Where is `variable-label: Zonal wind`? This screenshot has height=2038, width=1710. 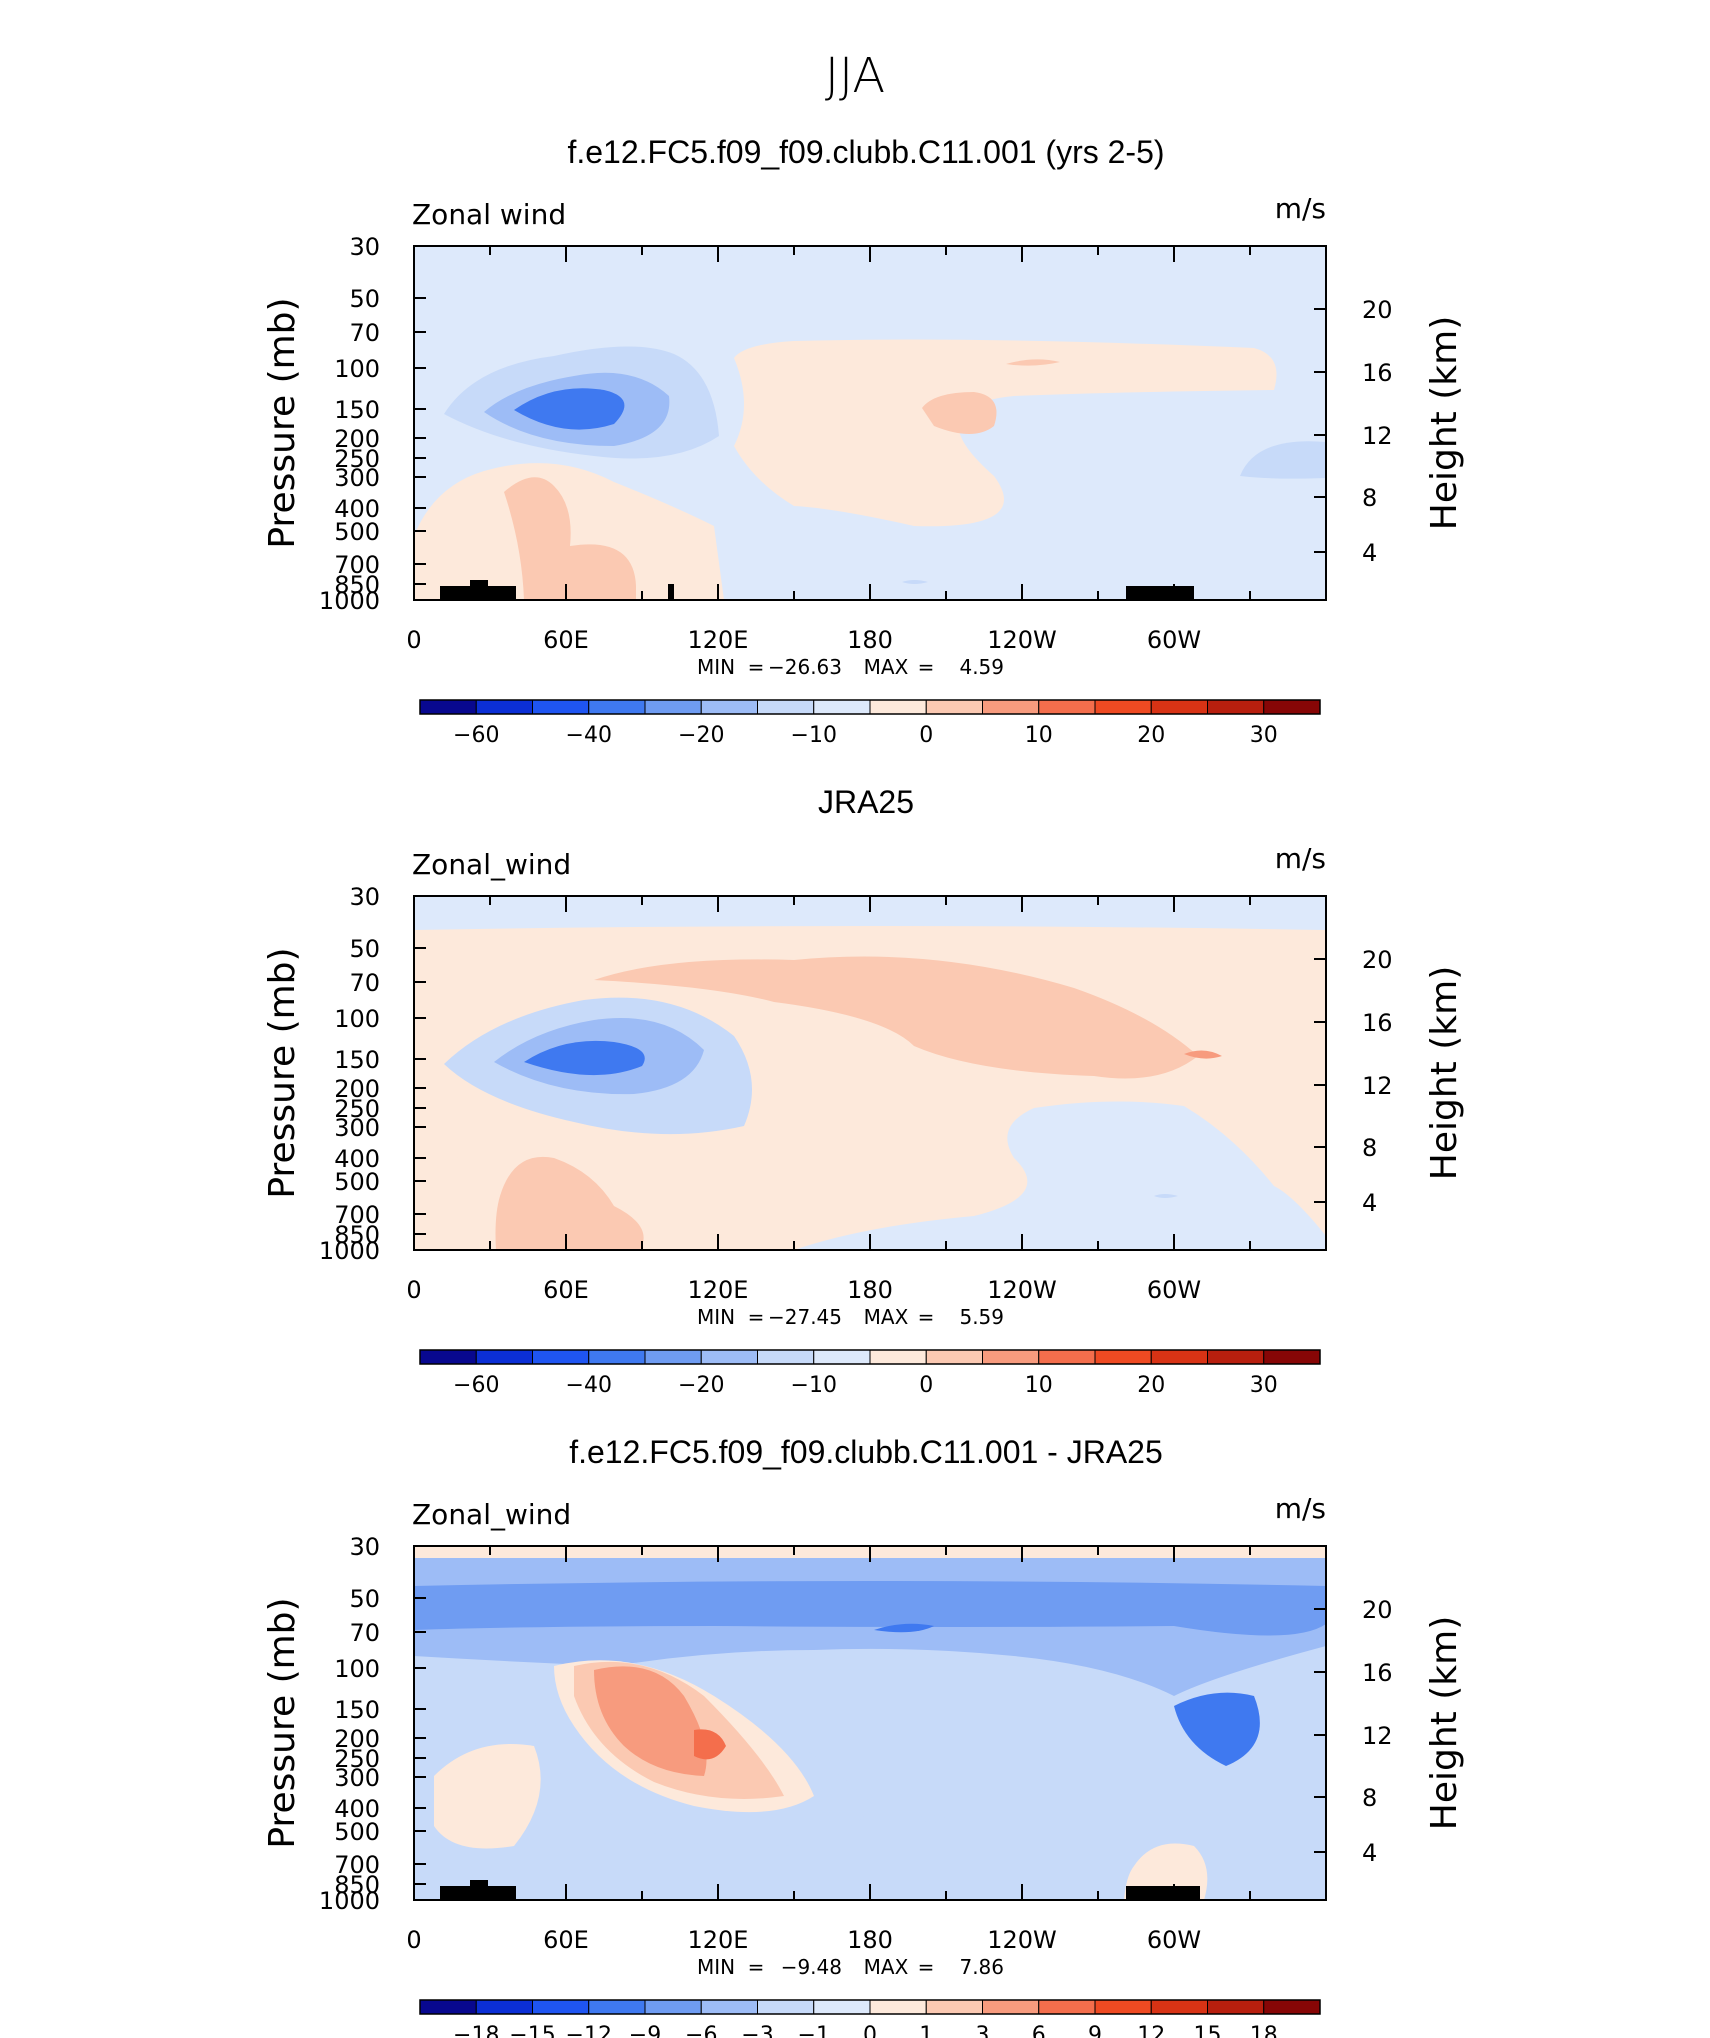 variable-label: Zonal wind is located at coordinates (489, 214).